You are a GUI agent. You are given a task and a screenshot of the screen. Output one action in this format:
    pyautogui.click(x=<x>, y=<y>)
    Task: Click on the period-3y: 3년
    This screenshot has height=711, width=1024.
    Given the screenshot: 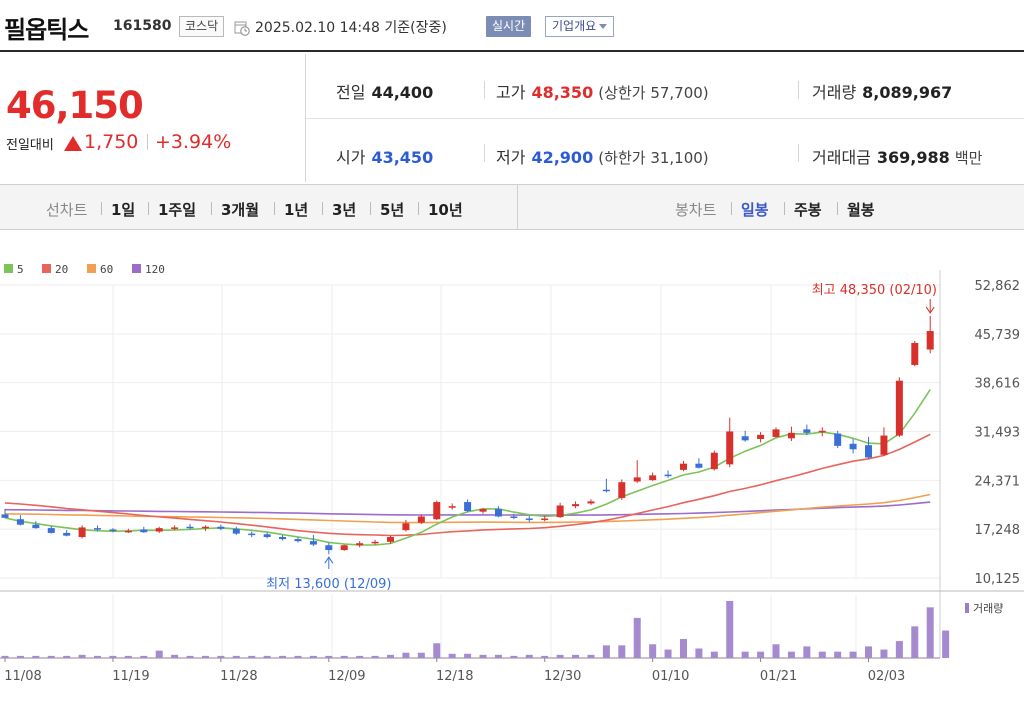 What is the action you would take?
    pyautogui.click(x=344, y=210)
    